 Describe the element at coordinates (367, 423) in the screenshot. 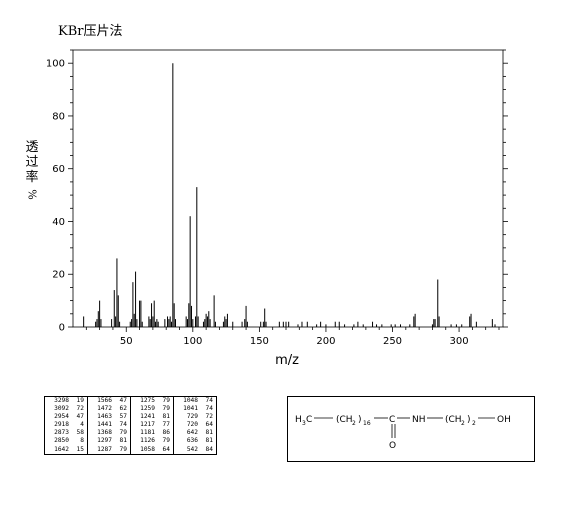

I see `structure-ch2a-n: 16` at that location.